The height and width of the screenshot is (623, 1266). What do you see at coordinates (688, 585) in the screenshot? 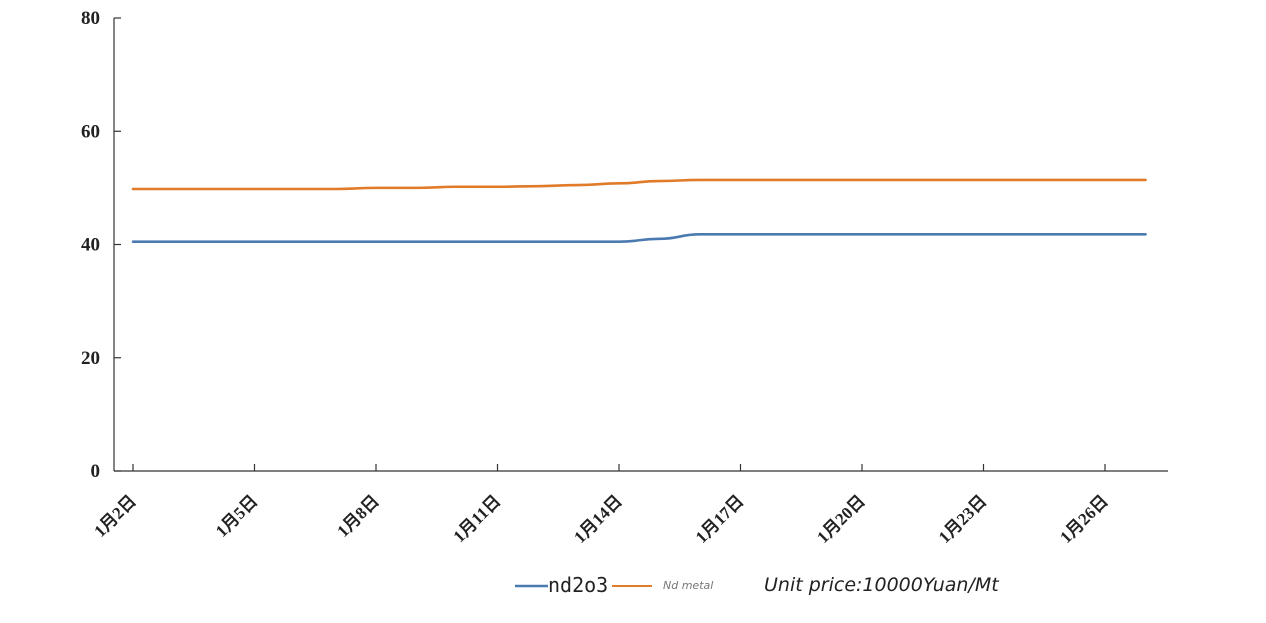
I see `legend-nd-metal-label: Nd metal` at bounding box center [688, 585].